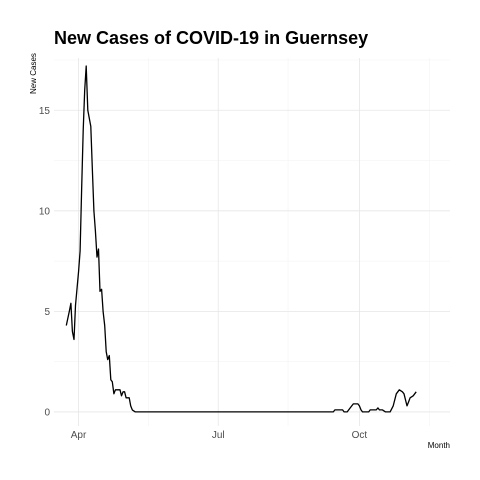  What do you see at coordinates (211, 38) in the screenshot?
I see `chart-title: New Cases of COVID-19 in Guernsey` at bounding box center [211, 38].